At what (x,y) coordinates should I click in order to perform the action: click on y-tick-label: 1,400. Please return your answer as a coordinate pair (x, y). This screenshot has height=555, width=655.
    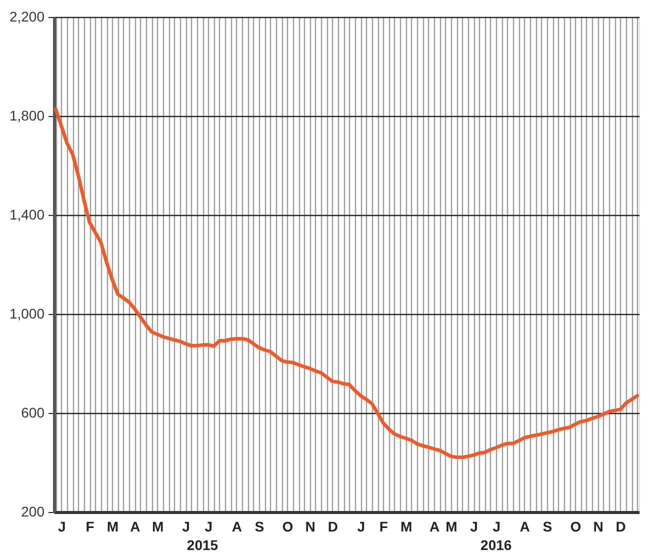
    Looking at the image, I should click on (27, 214).